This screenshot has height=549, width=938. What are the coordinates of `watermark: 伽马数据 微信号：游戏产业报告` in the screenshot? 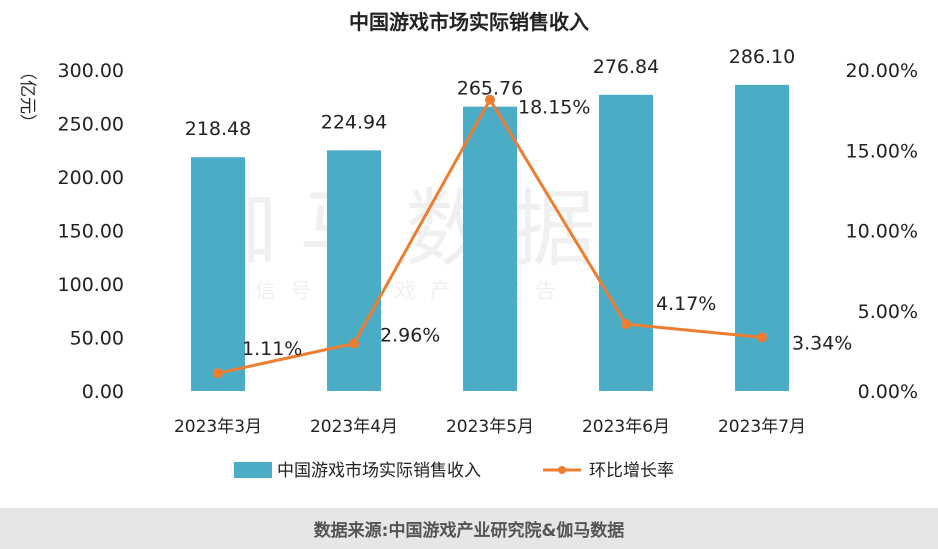 It's located at (405, 241).